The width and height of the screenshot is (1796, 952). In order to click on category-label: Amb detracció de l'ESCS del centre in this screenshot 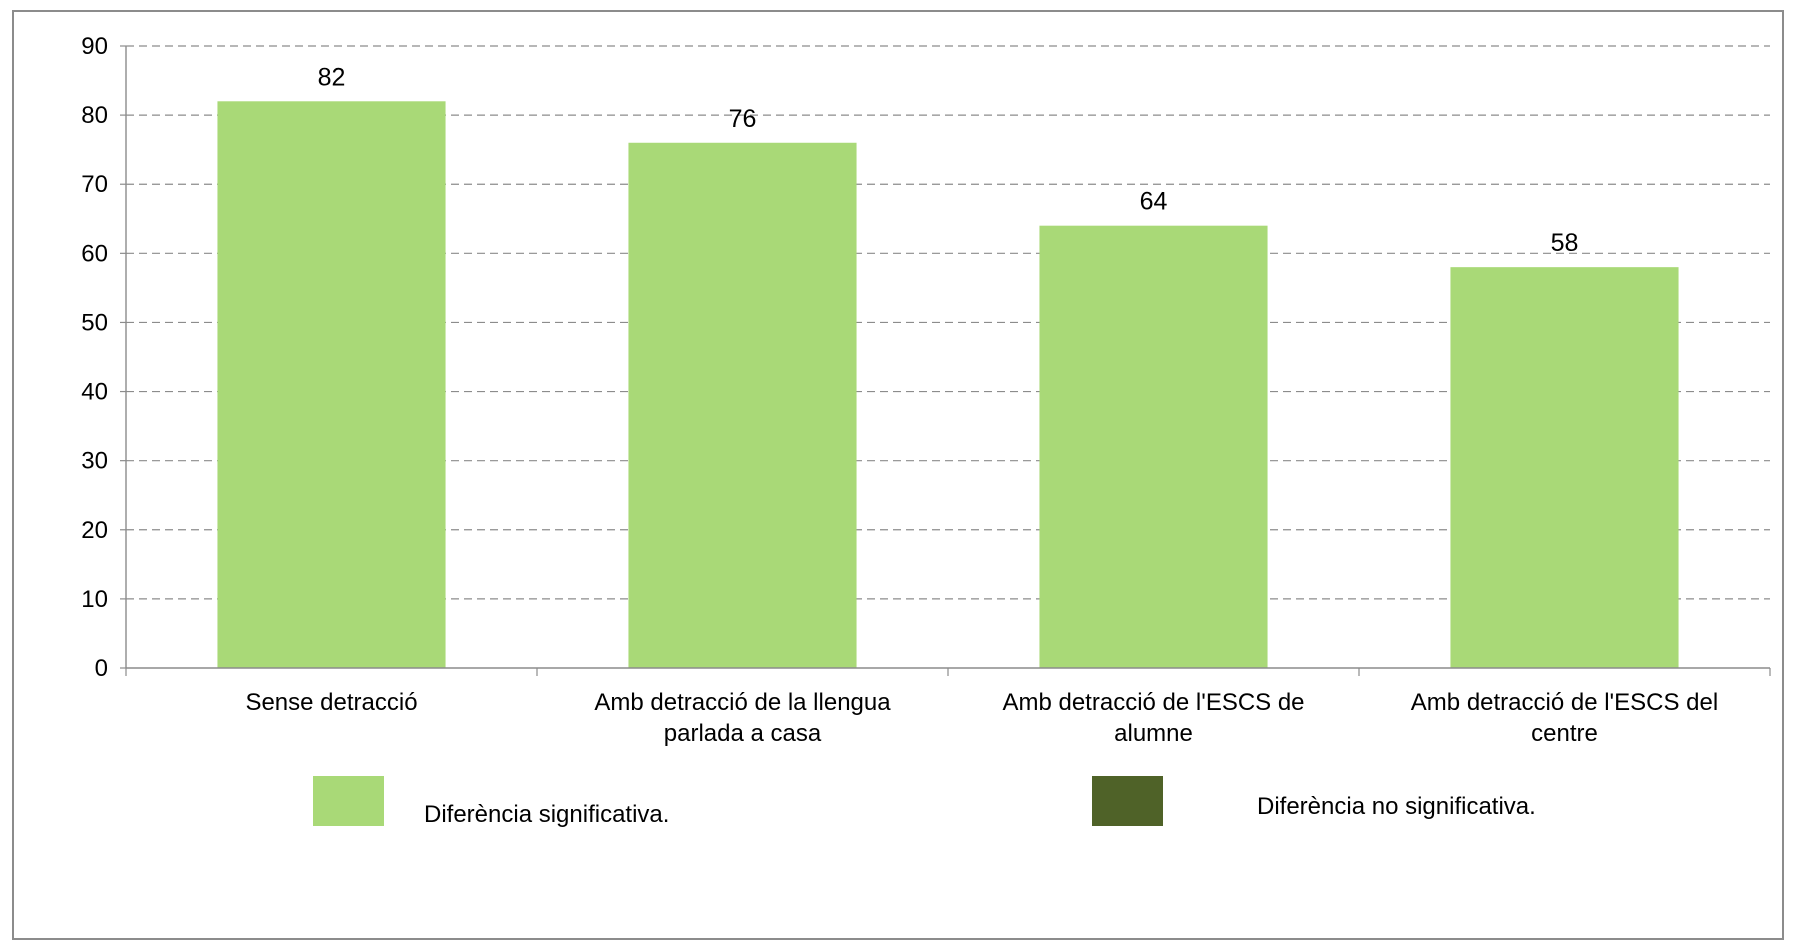, I will do `click(1564, 718)`.